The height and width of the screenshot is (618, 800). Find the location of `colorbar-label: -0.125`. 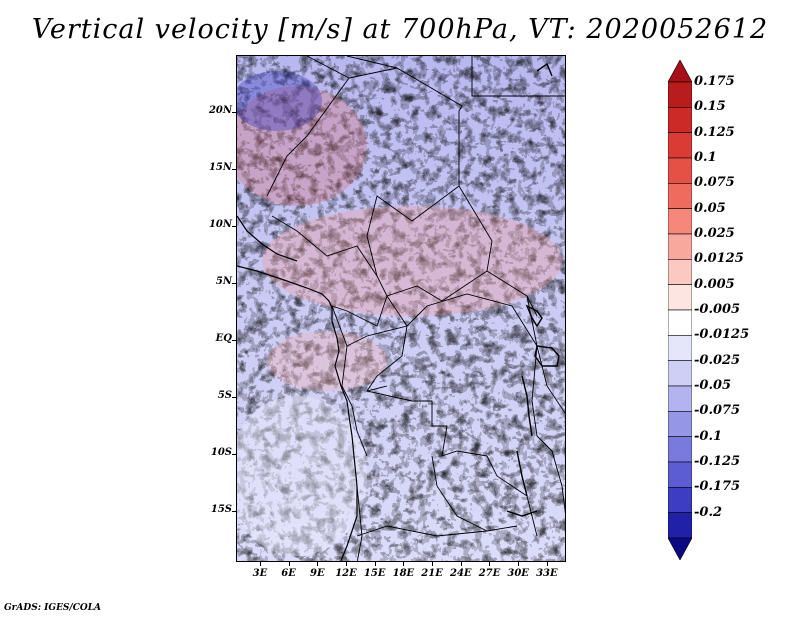

colorbar-label: -0.125 is located at coordinates (717, 461).